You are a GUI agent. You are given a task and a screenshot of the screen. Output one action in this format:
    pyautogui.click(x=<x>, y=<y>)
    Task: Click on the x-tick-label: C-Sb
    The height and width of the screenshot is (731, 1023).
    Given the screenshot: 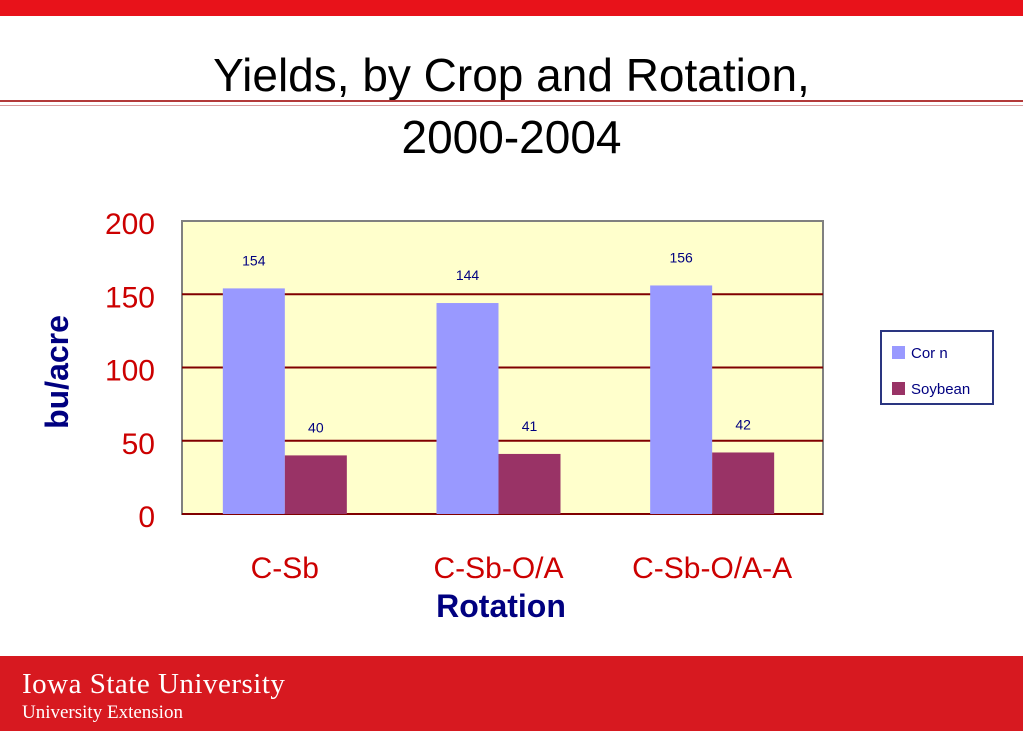 What is the action you would take?
    pyautogui.click(x=285, y=568)
    